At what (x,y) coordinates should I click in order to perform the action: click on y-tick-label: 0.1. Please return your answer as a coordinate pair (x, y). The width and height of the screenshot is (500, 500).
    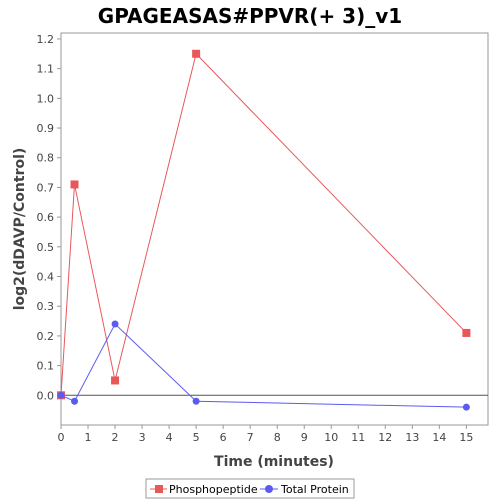
    Looking at the image, I should click on (46, 366).